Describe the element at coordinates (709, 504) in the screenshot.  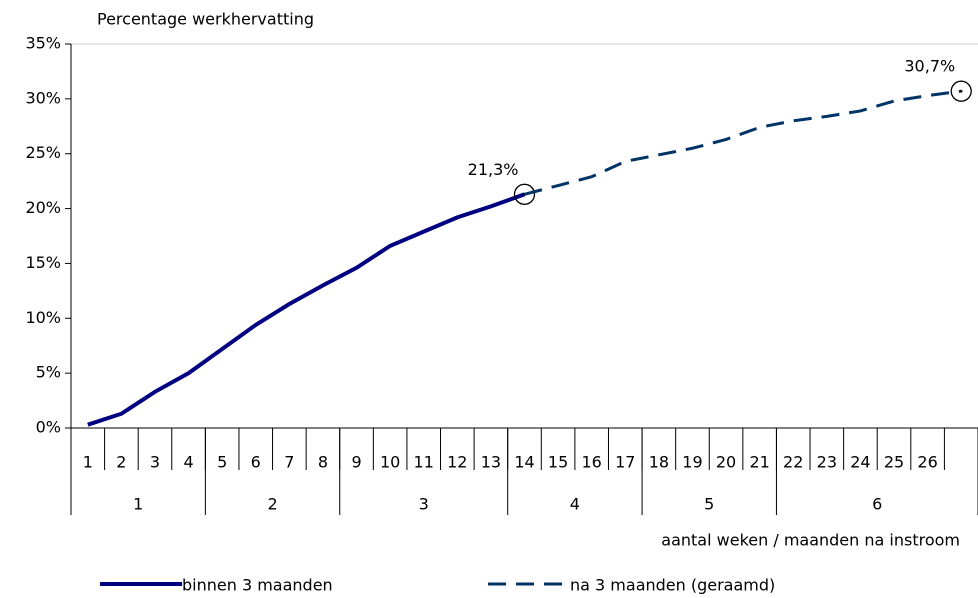
I see `group-label: 5` at that location.